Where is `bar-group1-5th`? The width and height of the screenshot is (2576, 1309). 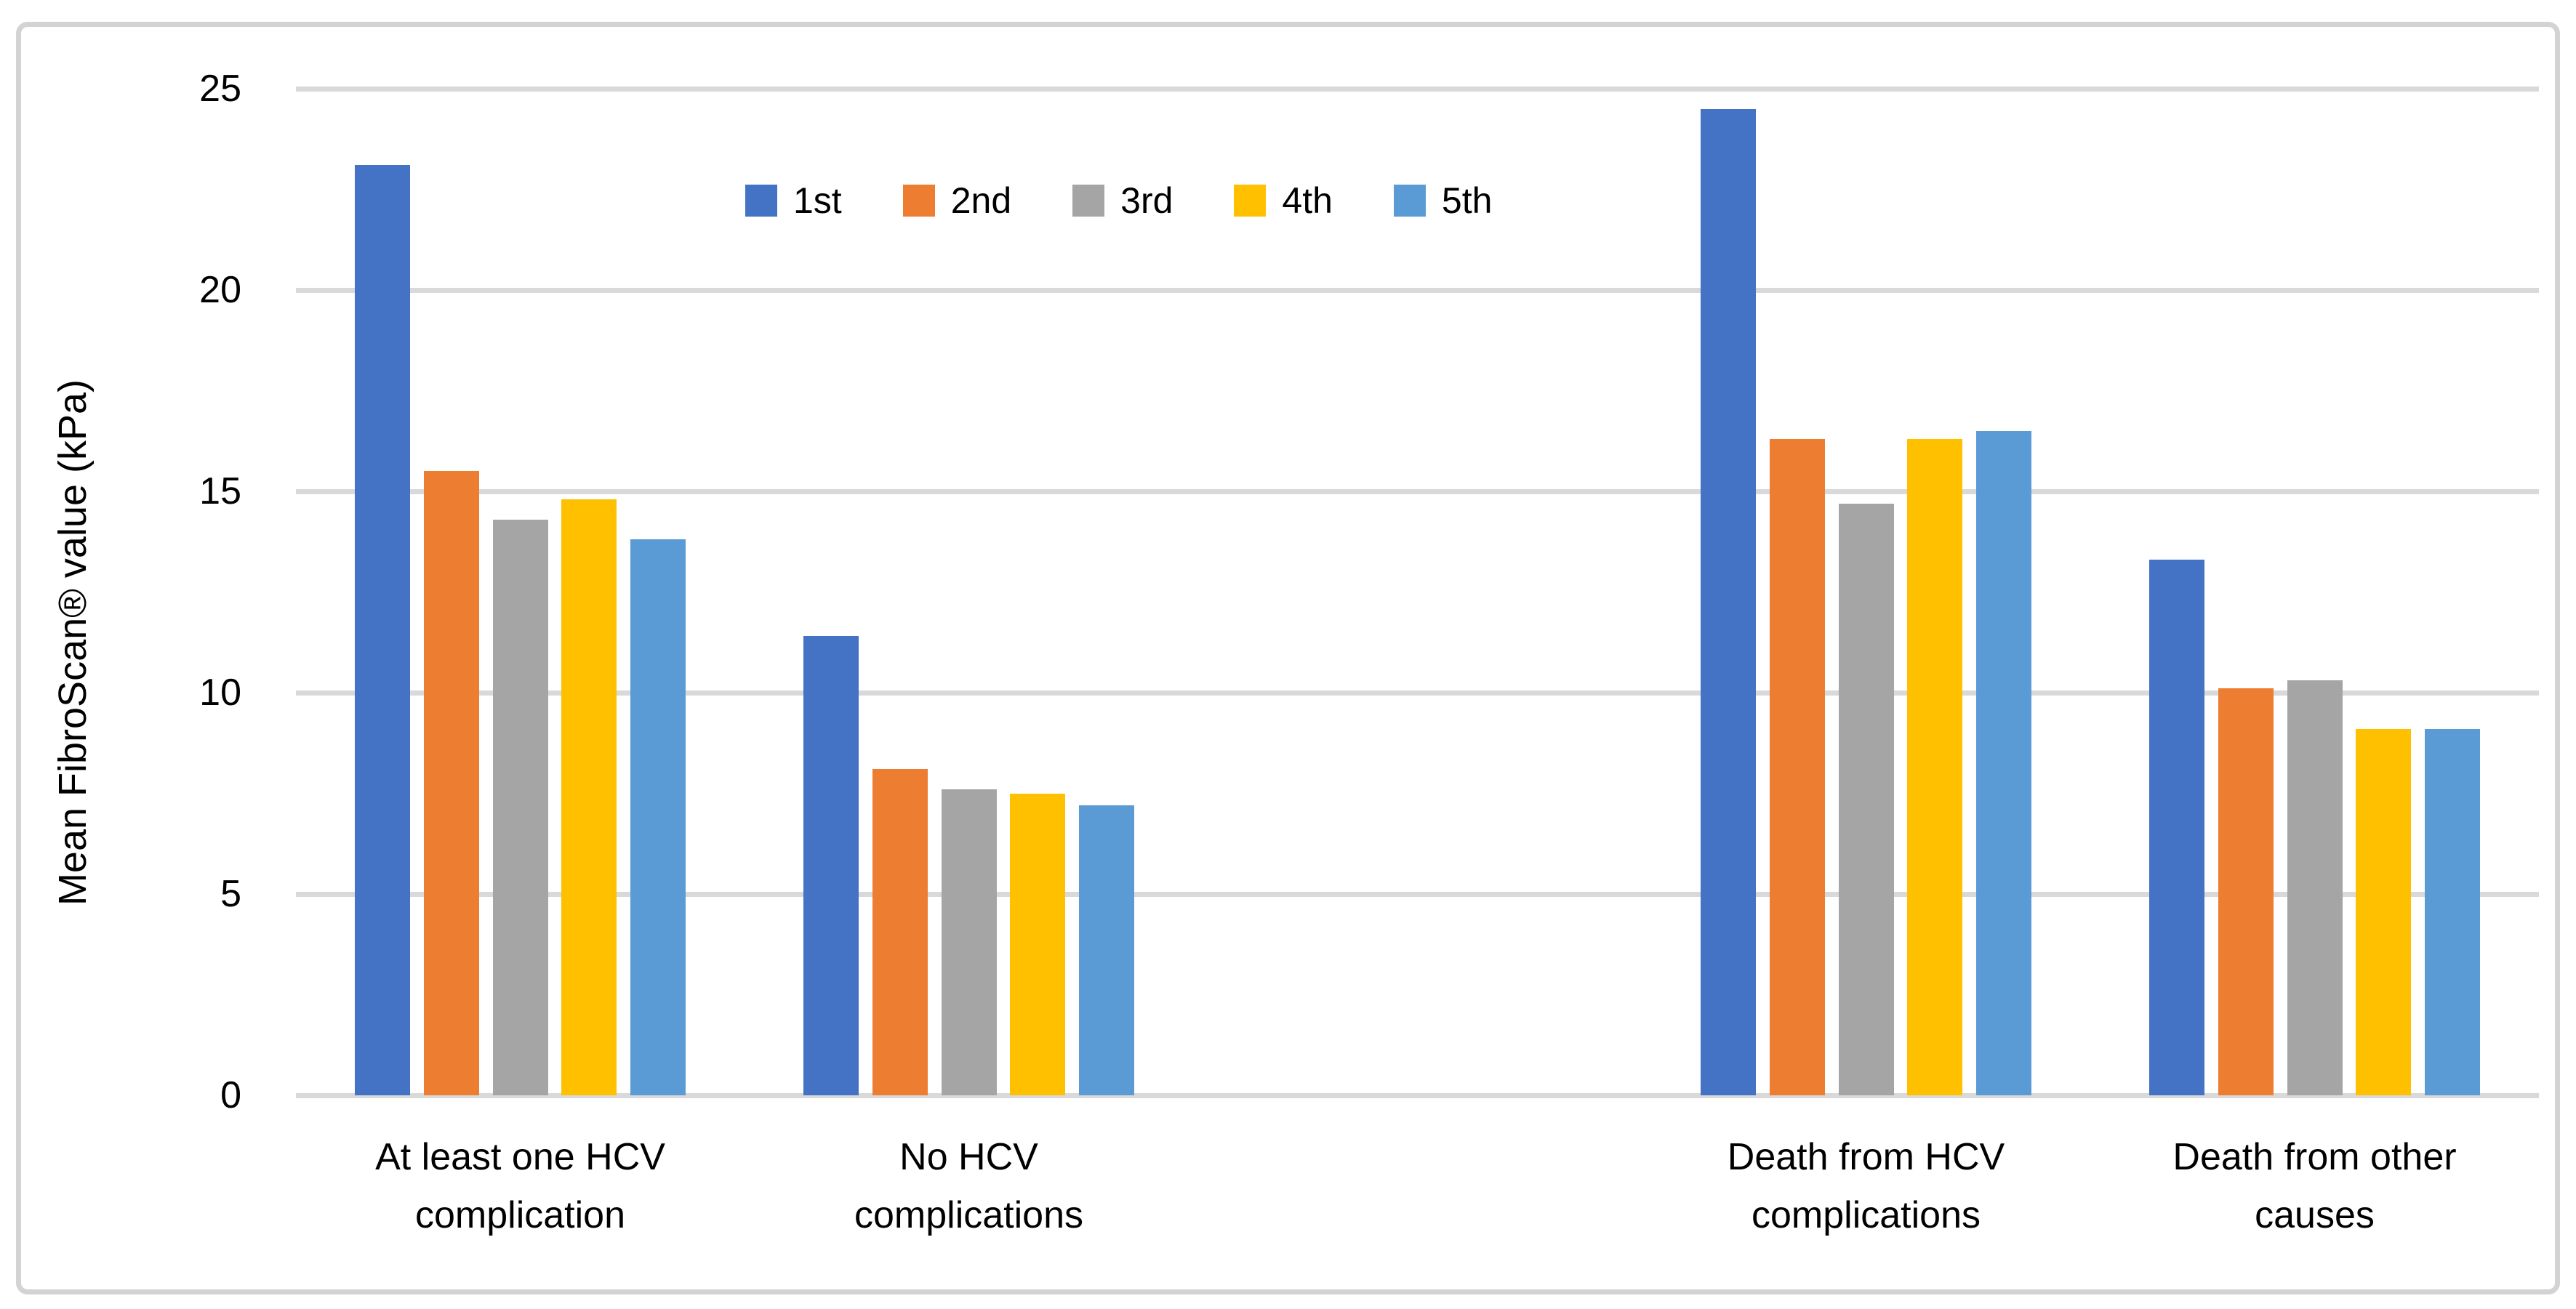
bar-group1-5th is located at coordinates (658, 817).